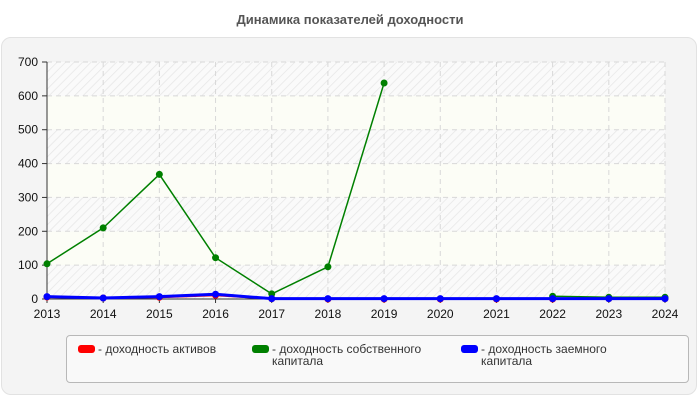 This screenshot has height=400, width=700. I want to click on x-tick-label: 2016, so click(215, 314).